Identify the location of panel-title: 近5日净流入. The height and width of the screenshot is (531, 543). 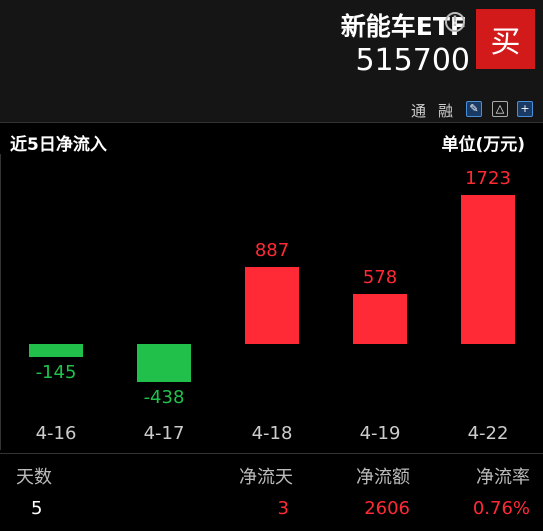
(58, 145).